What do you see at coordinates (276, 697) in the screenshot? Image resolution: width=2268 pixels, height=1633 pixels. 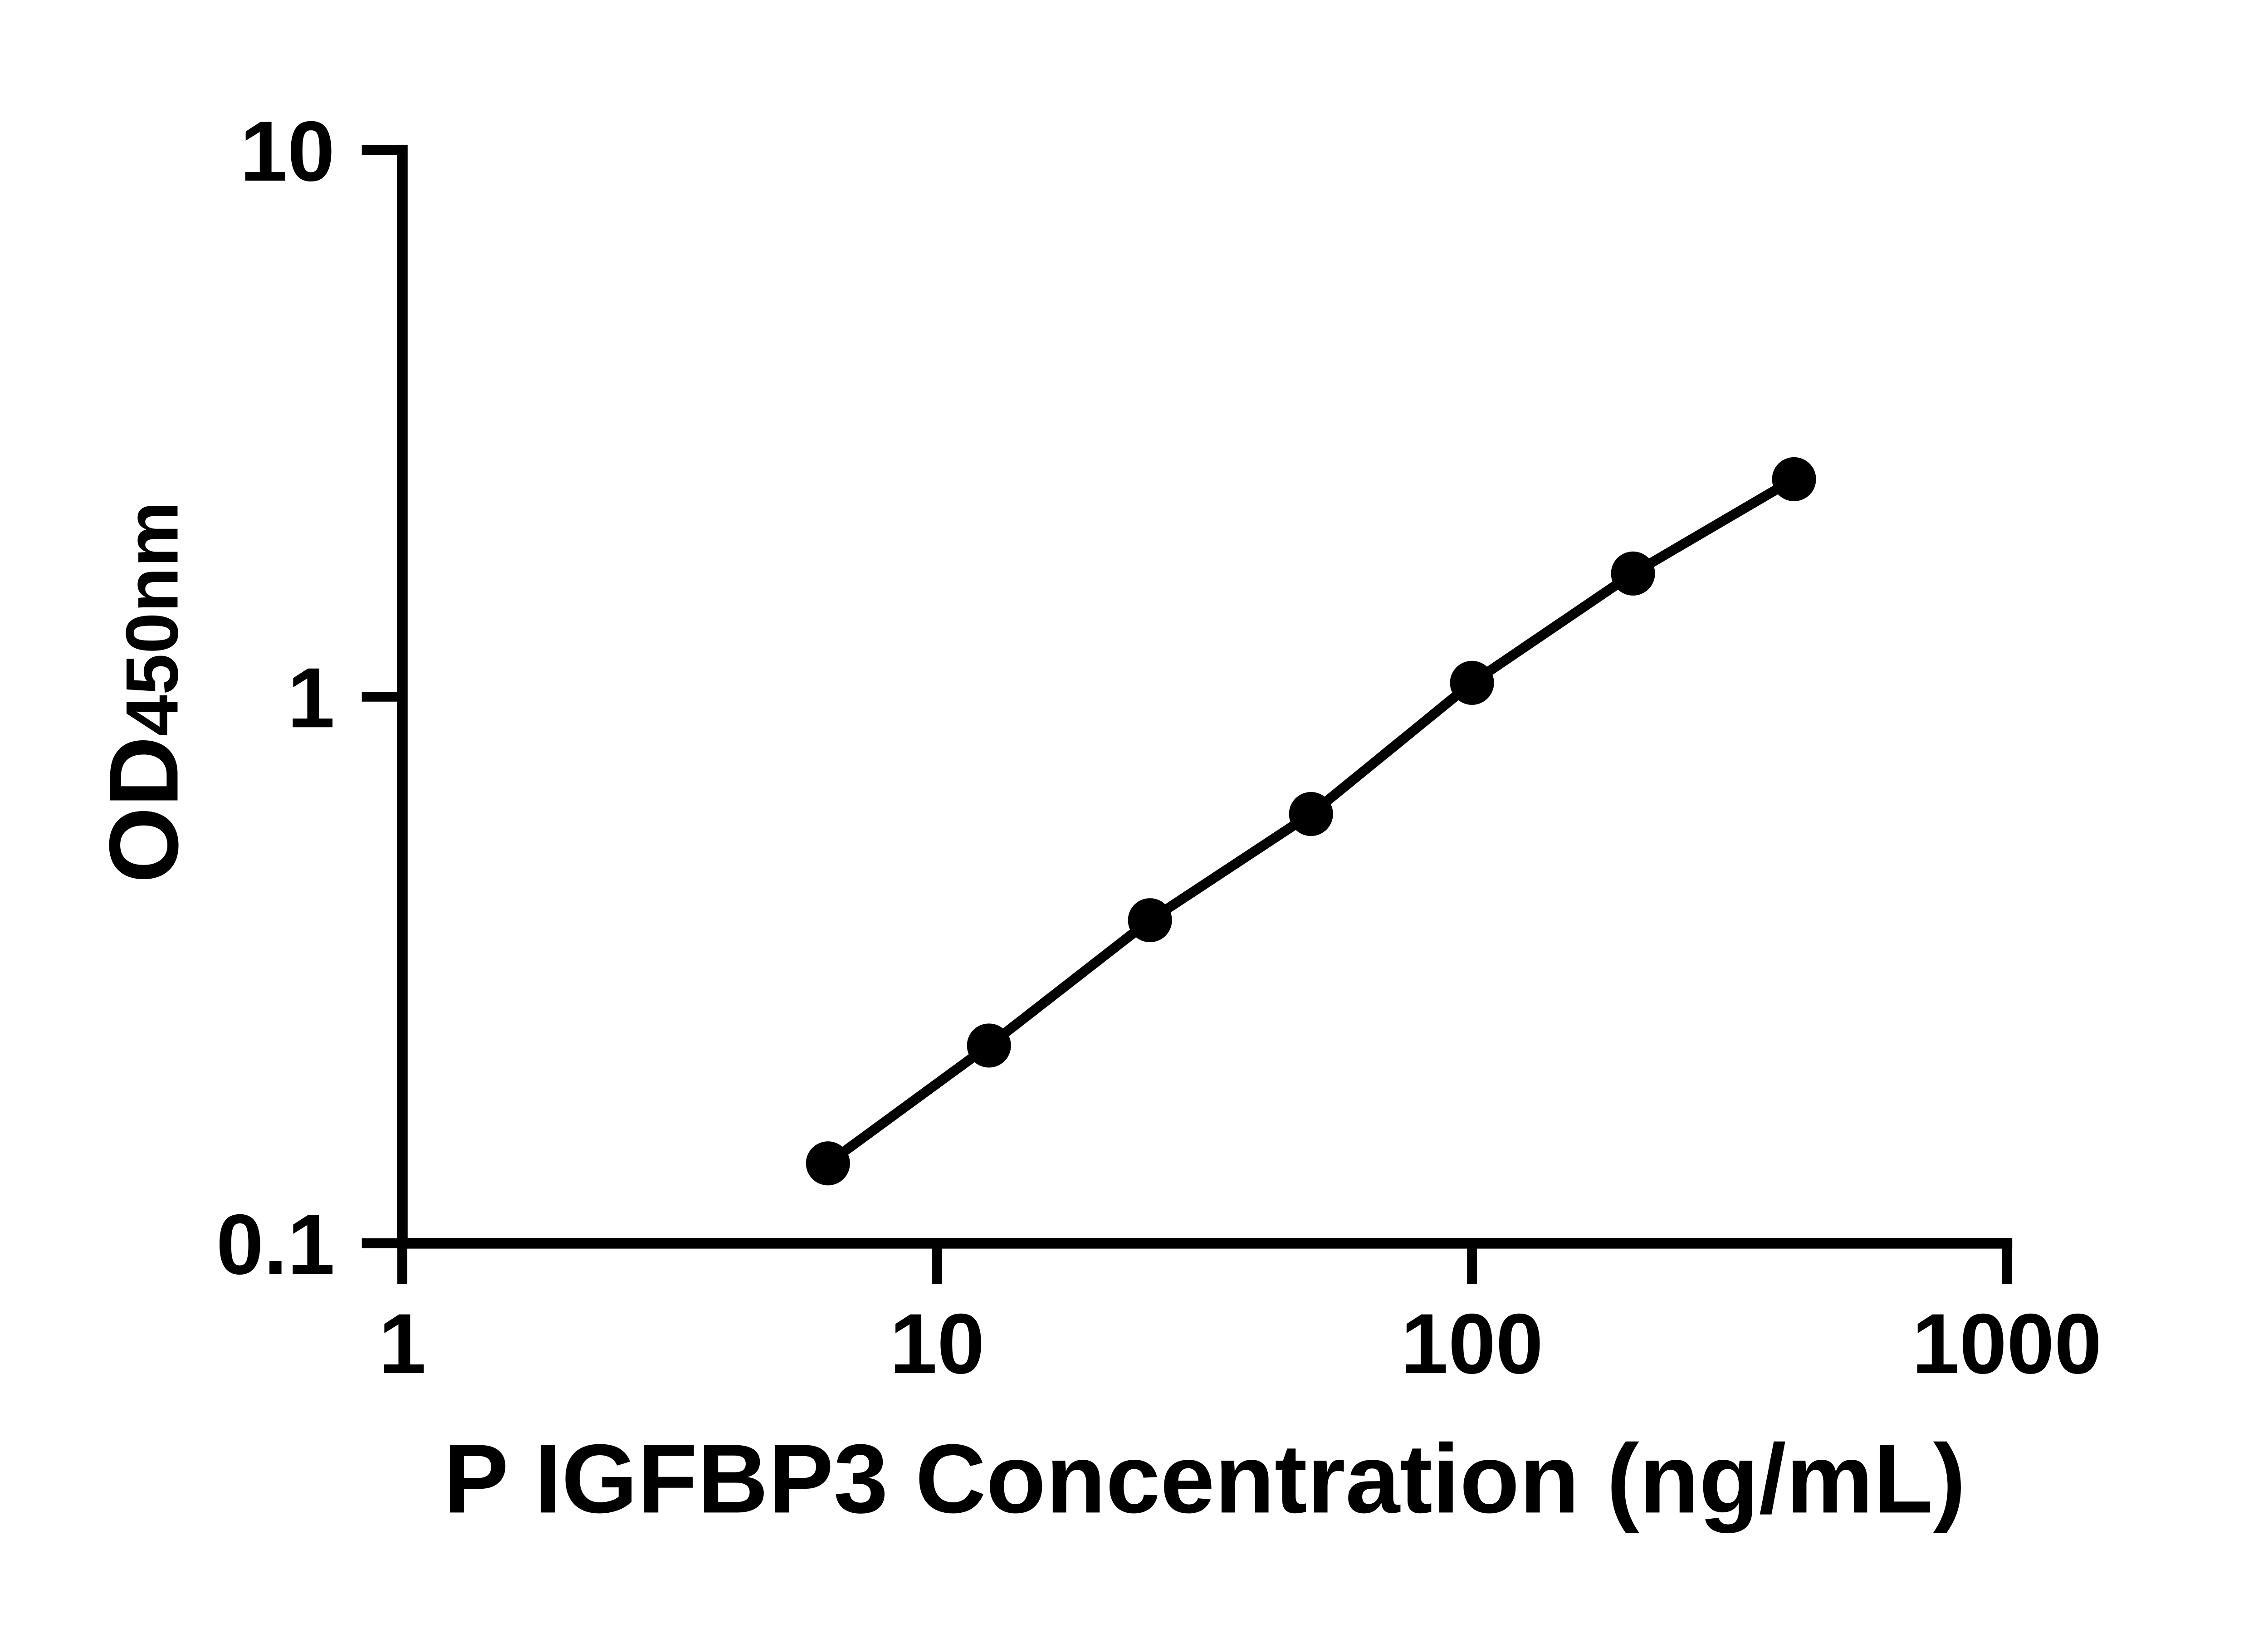 I see `y-axis-tick-labels: 10 1 0.1` at bounding box center [276, 697].